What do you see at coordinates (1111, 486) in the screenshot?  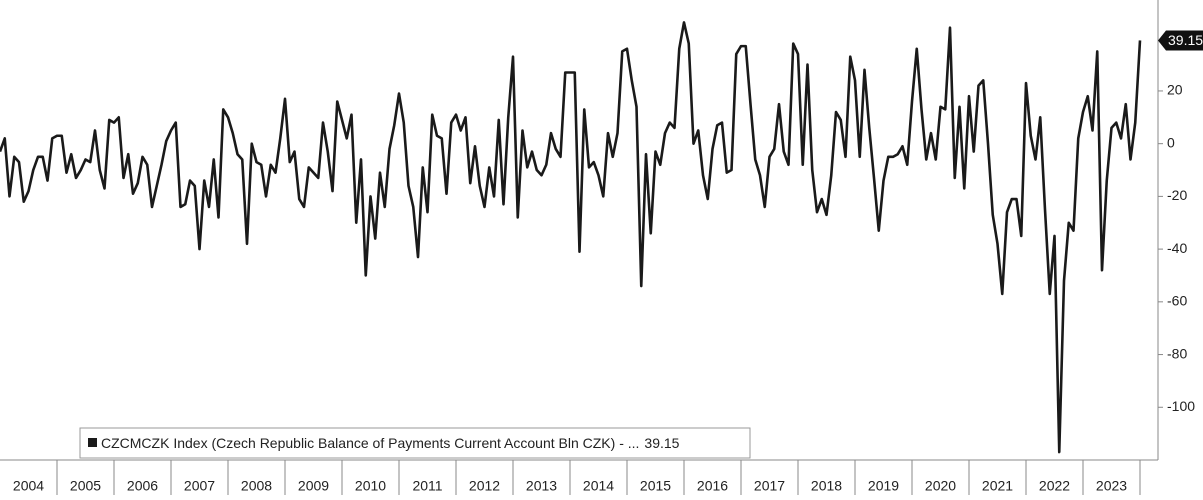 I see `x-tick-label: 2023` at bounding box center [1111, 486].